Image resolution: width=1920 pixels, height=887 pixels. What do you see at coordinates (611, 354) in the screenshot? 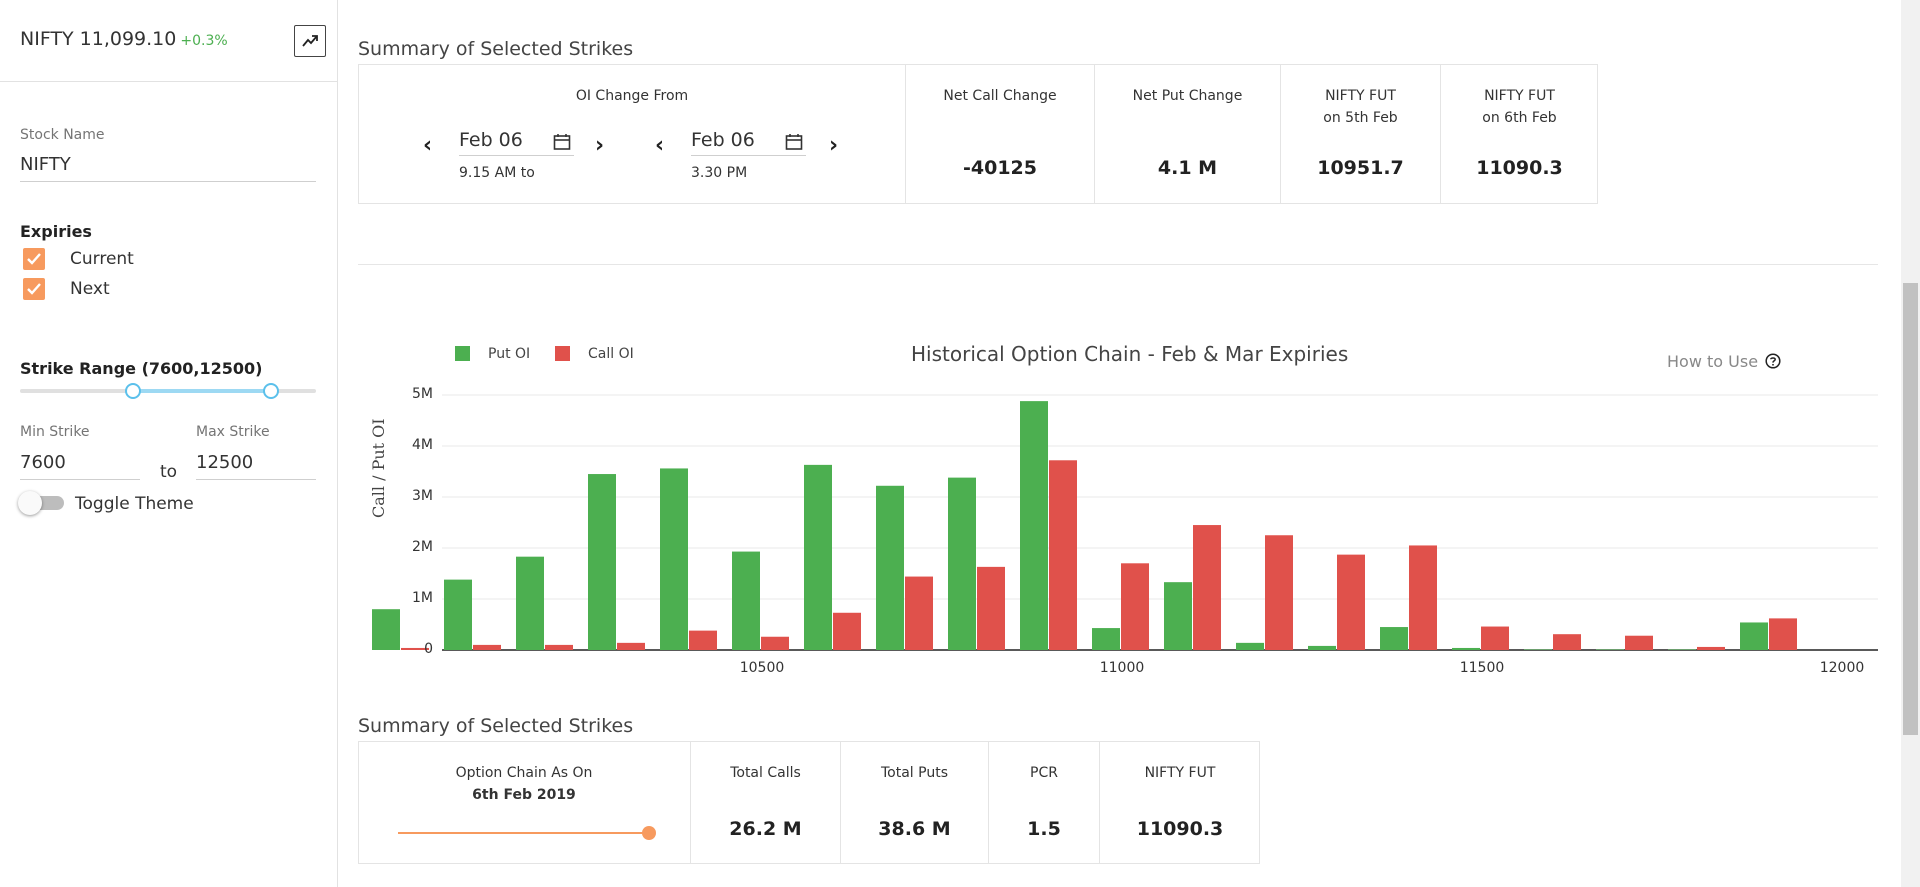
I see `legend-call-label: Call OI` at bounding box center [611, 354].